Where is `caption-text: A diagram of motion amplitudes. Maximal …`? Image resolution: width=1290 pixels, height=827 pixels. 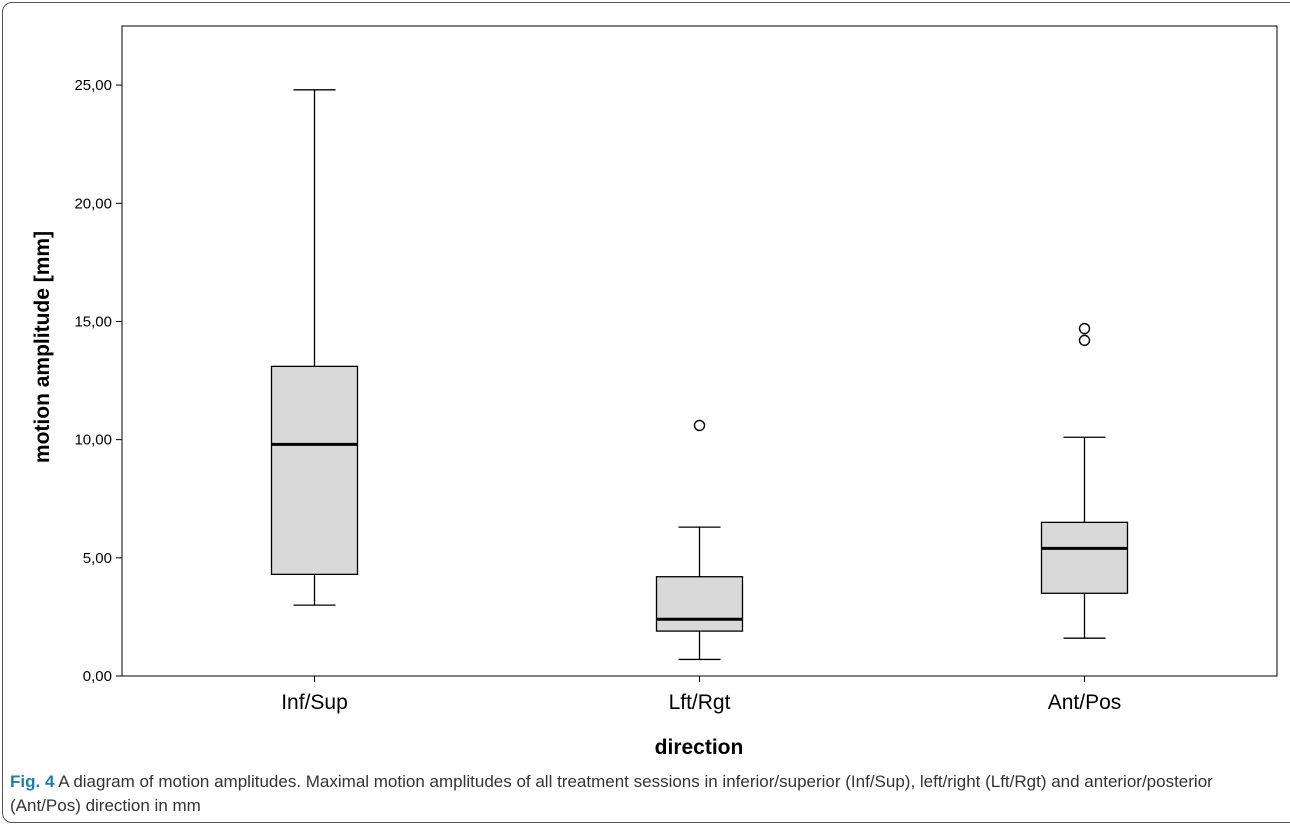 caption-text: A diagram of motion amplitudes. Maximal … is located at coordinates (611, 793).